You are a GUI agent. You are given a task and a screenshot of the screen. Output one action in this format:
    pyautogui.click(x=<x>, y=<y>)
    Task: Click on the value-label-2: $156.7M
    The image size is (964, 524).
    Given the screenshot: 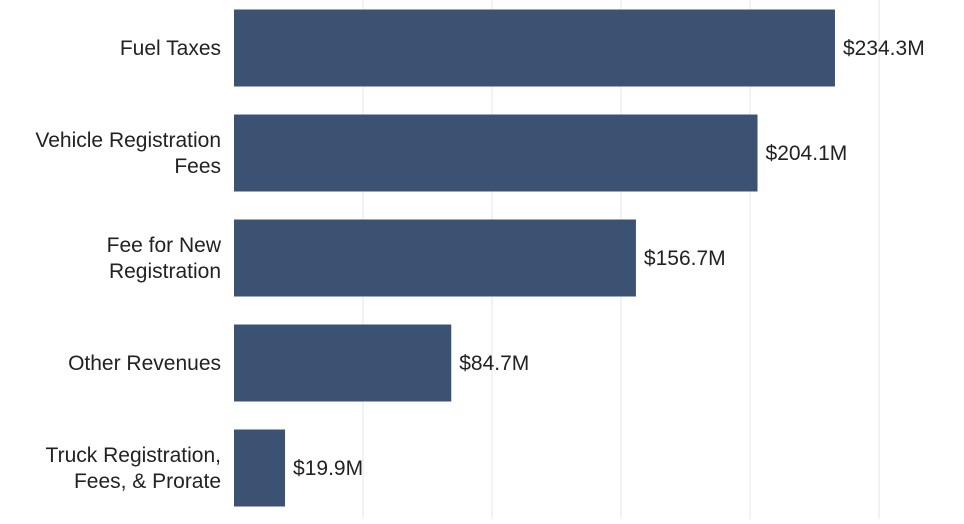 What is the action you would take?
    pyautogui.click(x=685, y=258)
    